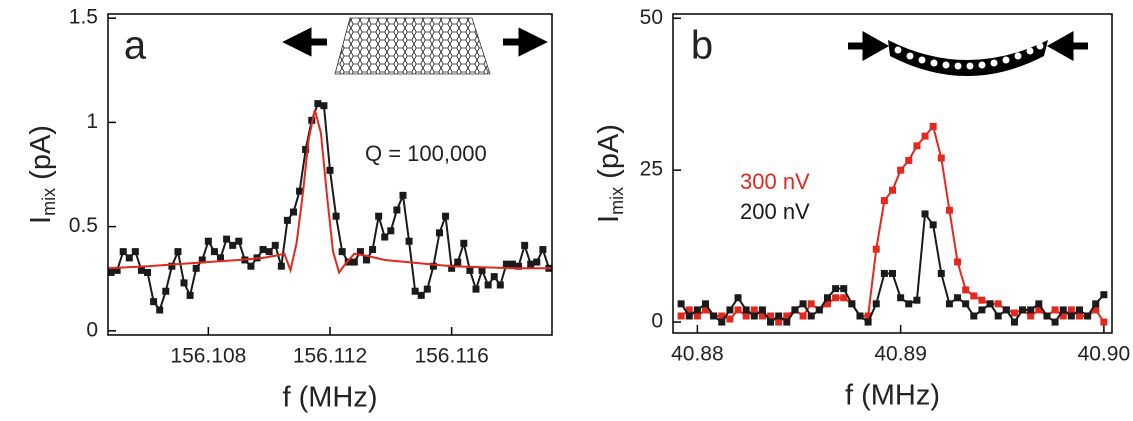 The image size is (1133, 421). What do you see at coordinates (651, 17) in the screenshot?
I see `y-tick-label: 50` at bounding box center [651, 17].